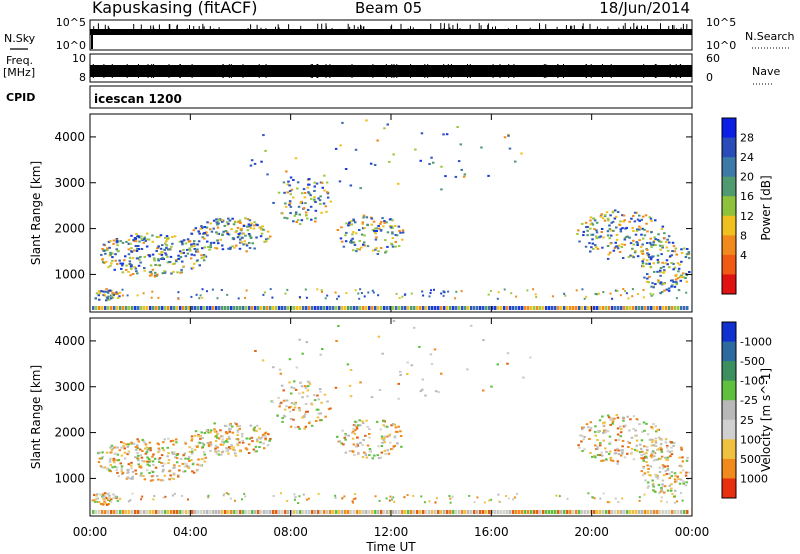 Image resolution: width=800 pixels, height=554 pixels. What do you see at coordinates (69, 274) in the screenshot?
I see `y-tick-label: 1000` at bounding box center [69, 274].